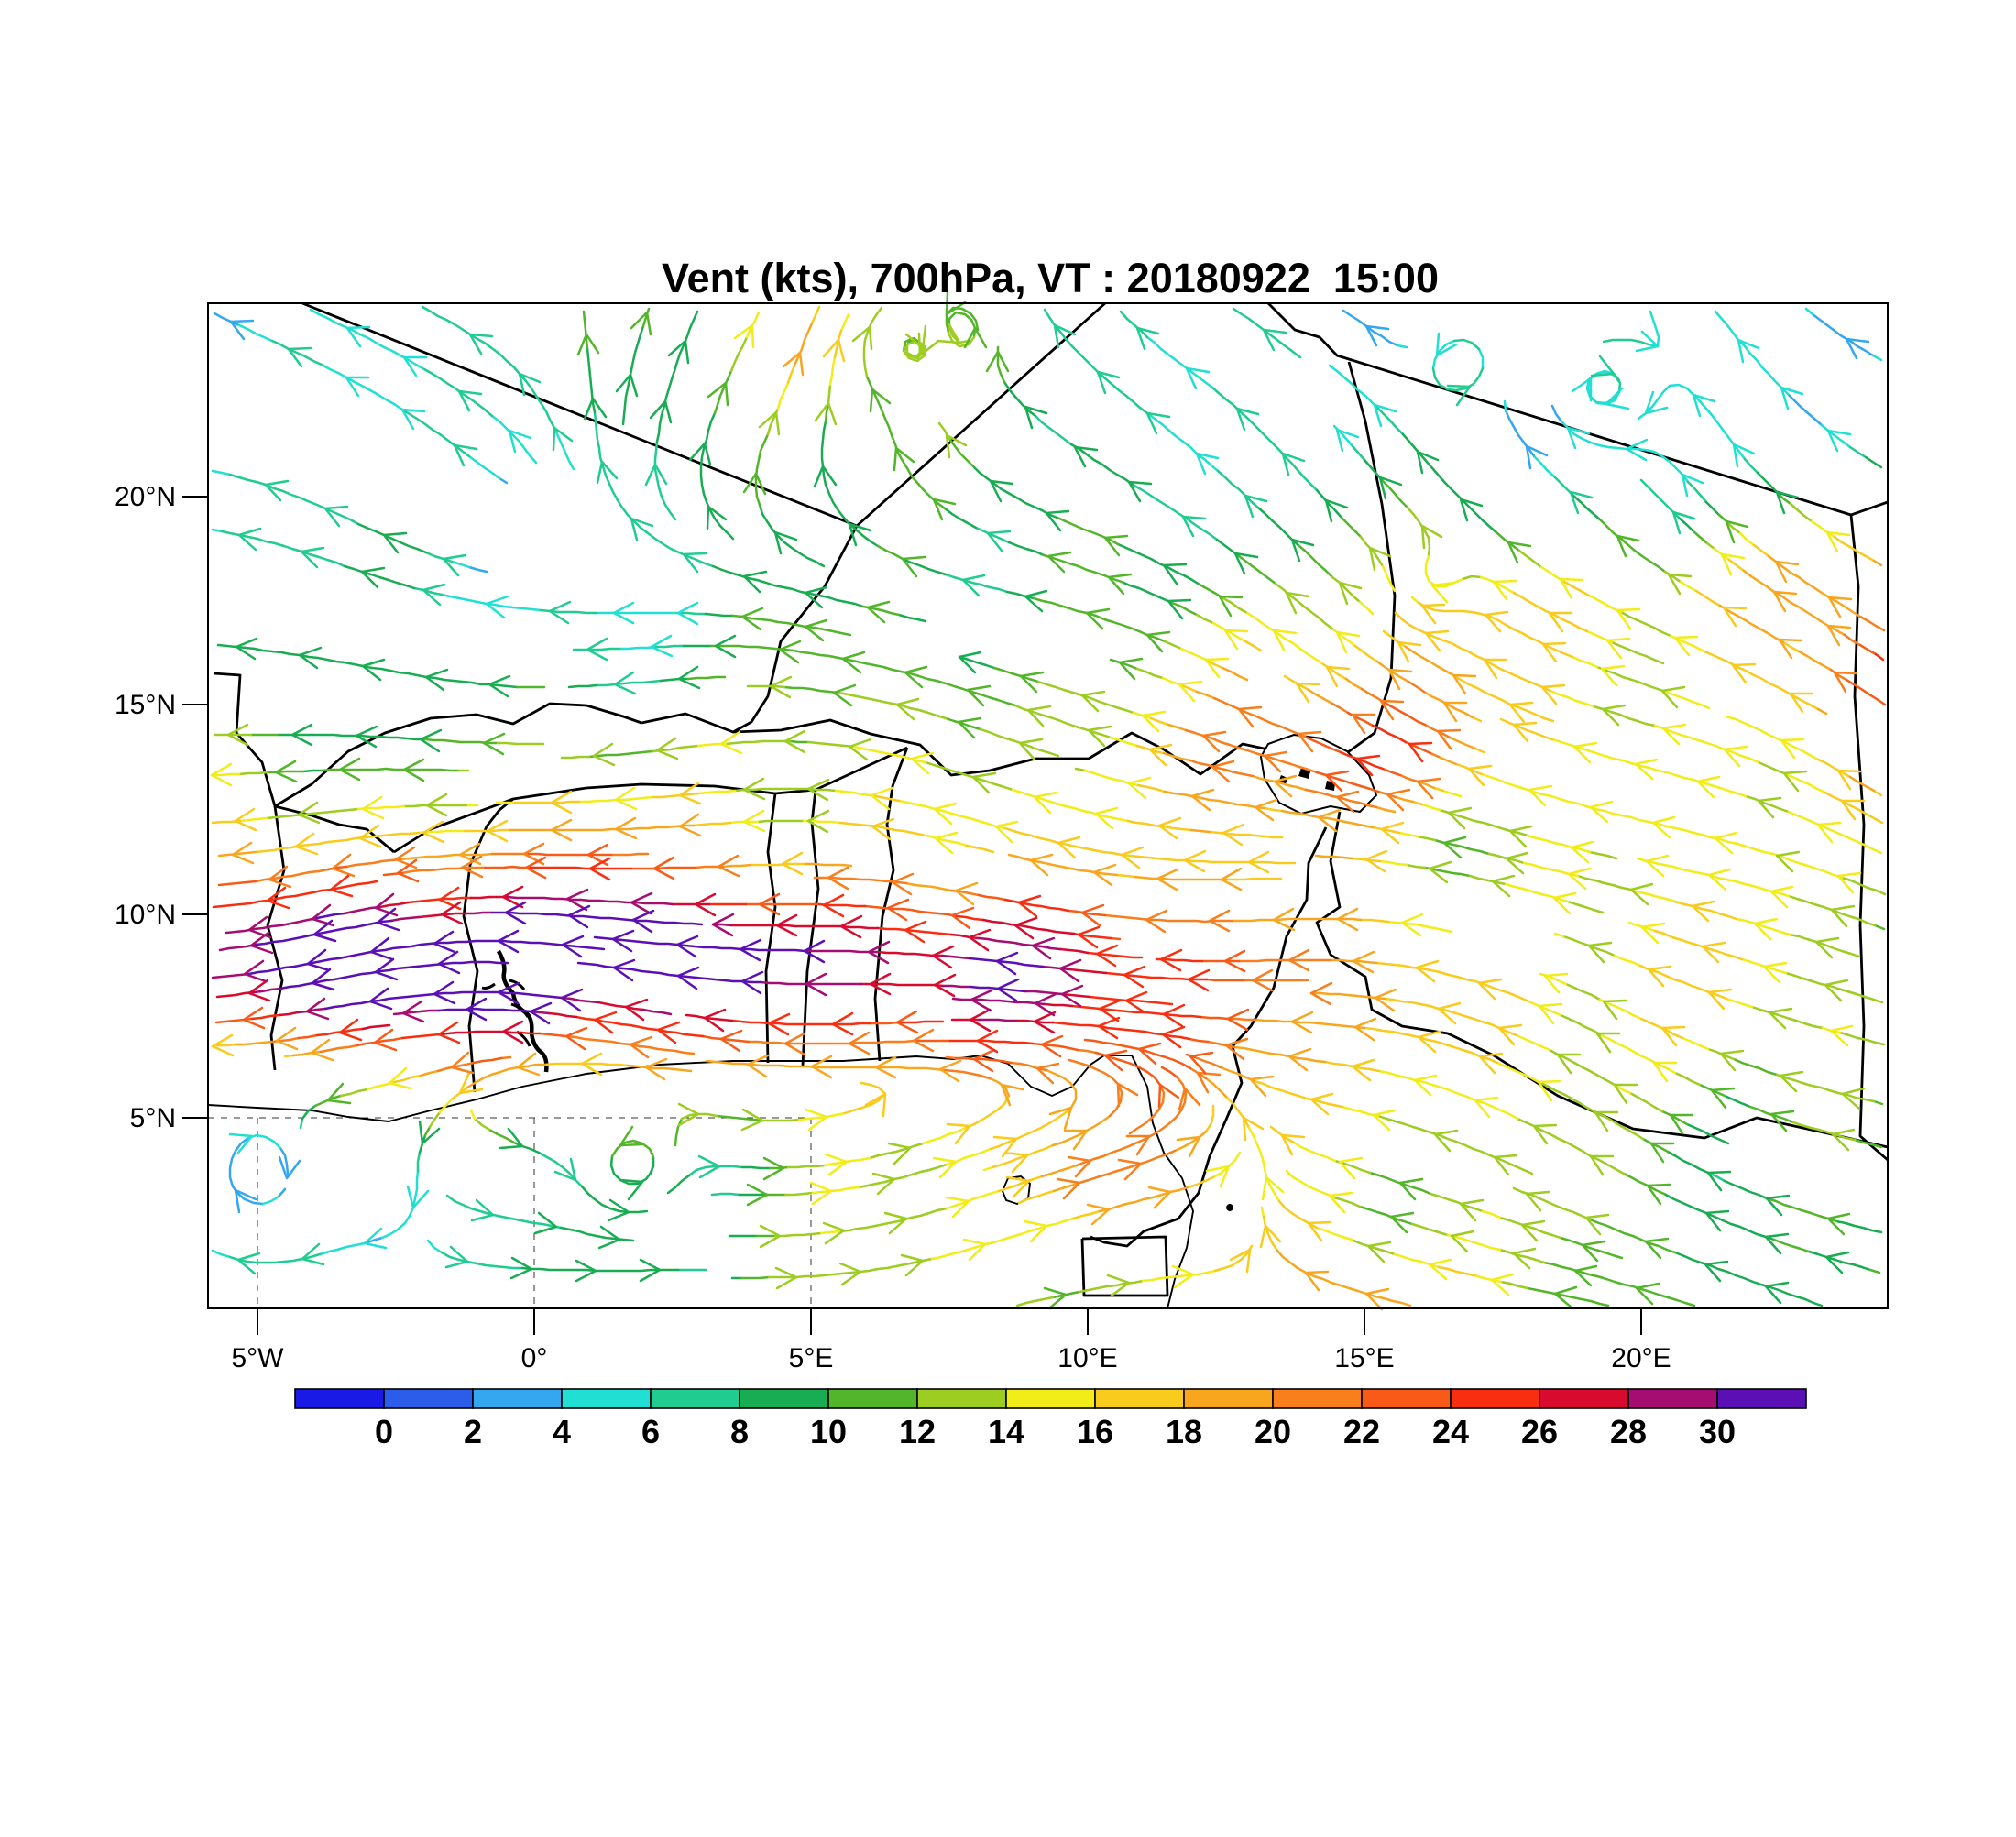 The height and width of the screenshot is (1837, 2016). Describe the element at coordinates (650, 1431) in the screenshot. I see `svg-text: 6` at that location.